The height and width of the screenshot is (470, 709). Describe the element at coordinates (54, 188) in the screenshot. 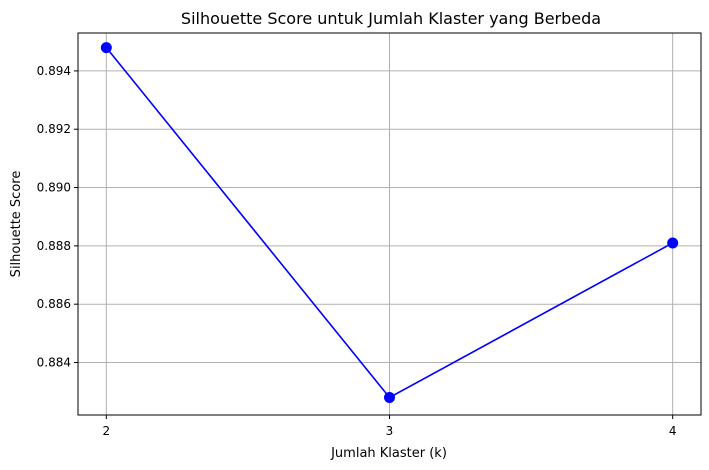

I see `y-tick-label: 0.890` at that location.